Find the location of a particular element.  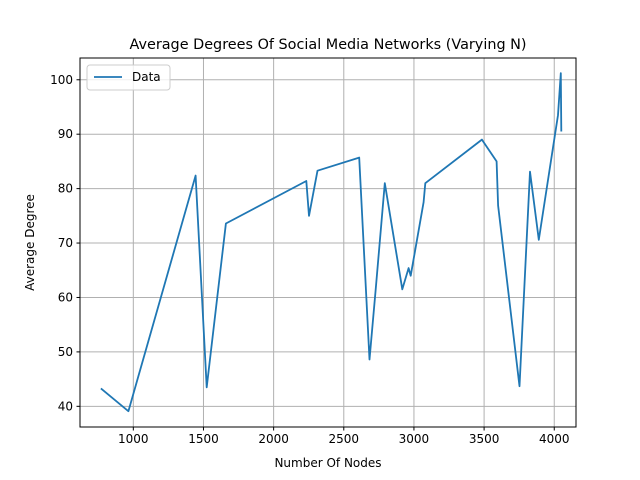

x-tick-label: 4000 is located at coordinates (554, 439).